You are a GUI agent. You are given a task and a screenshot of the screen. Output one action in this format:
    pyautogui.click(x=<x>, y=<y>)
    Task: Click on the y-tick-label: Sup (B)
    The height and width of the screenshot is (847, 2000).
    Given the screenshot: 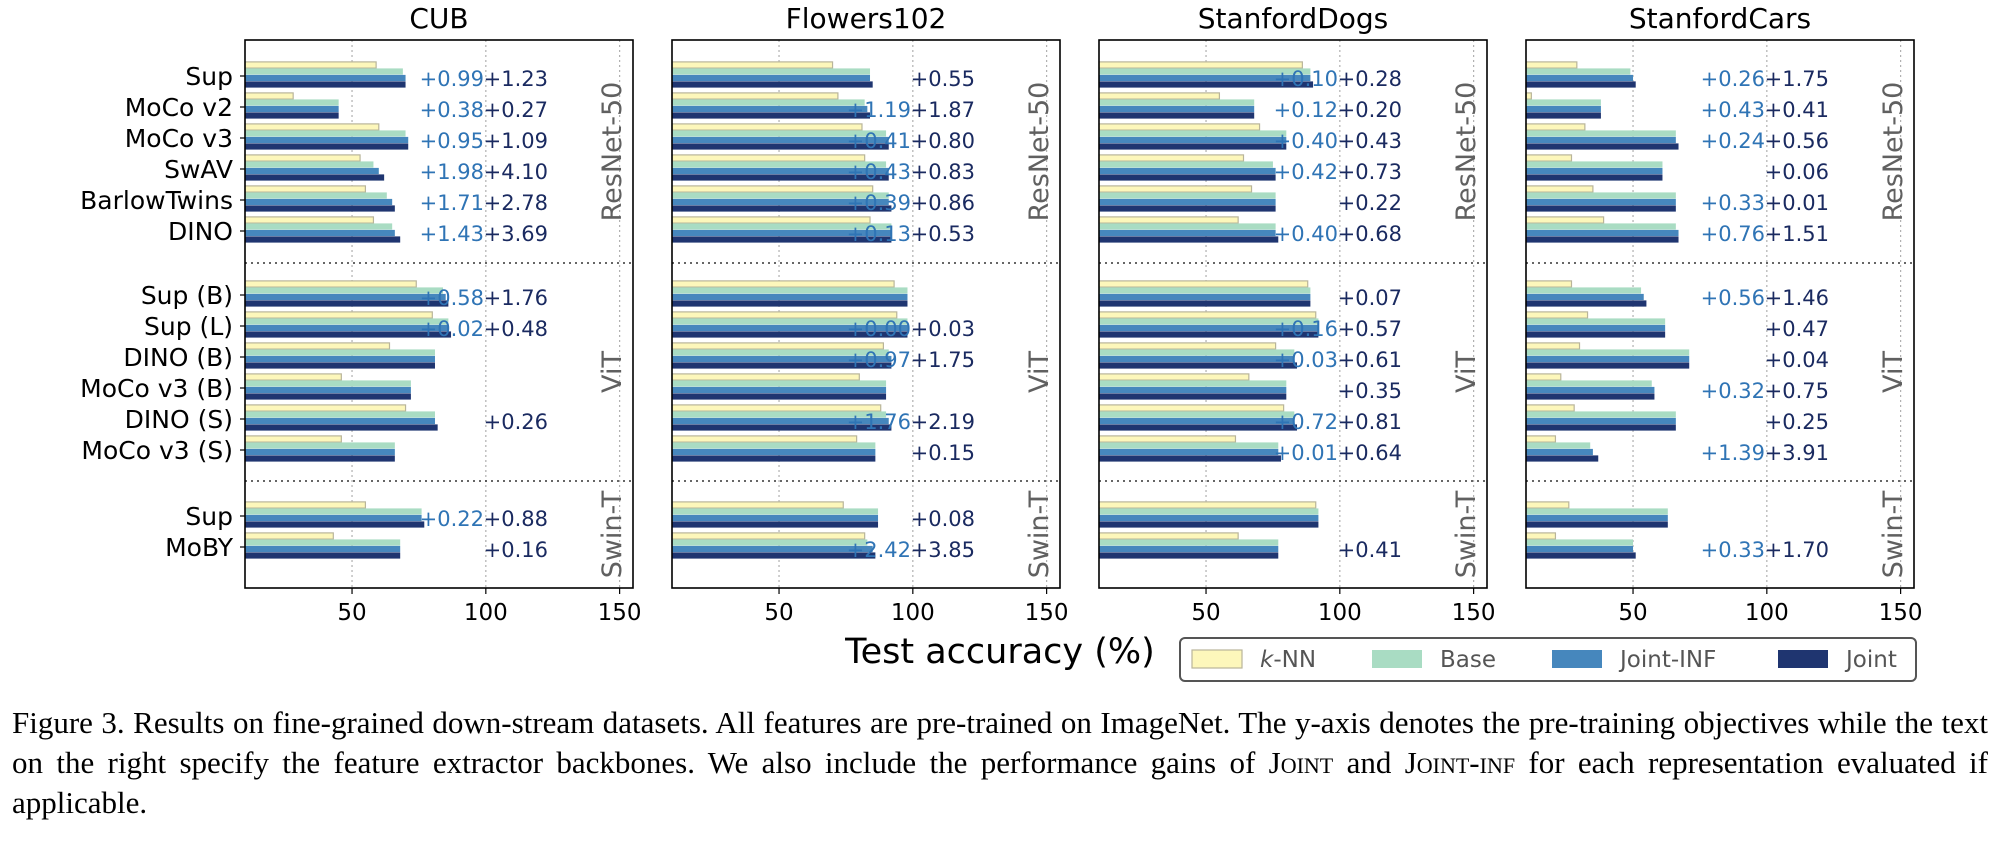 What is the action you would take?
    pyautogui.click(x=187, y=295)
    